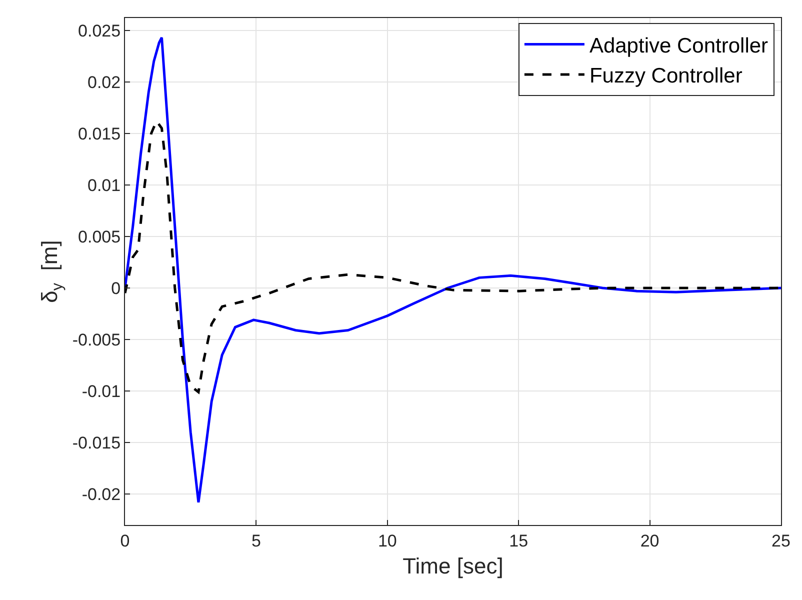  I want to click on y-tick-label: -0.015, so click(96, 443).